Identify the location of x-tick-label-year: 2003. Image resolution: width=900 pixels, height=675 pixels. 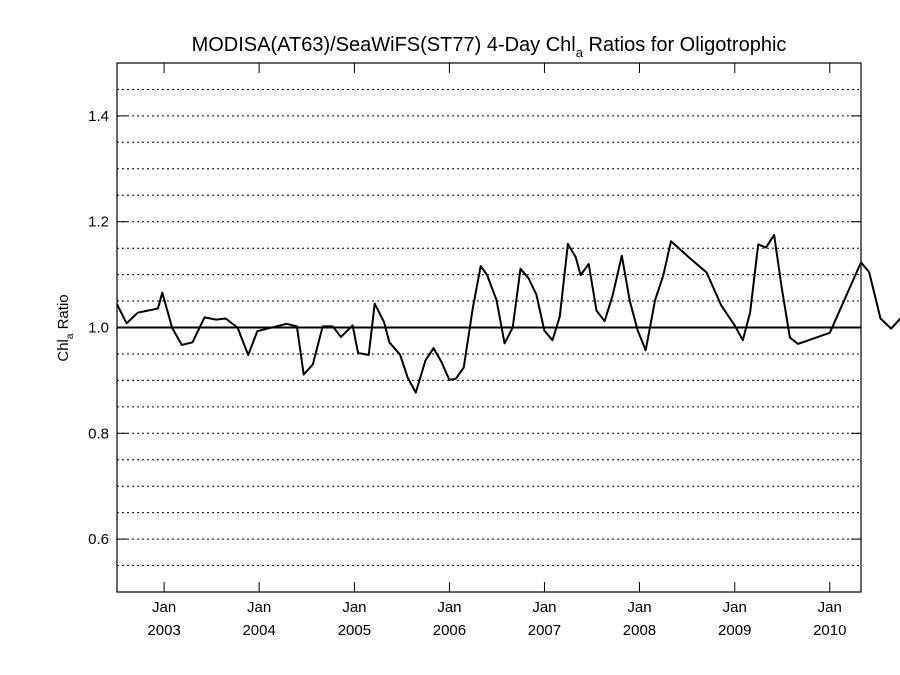
(163, 630).